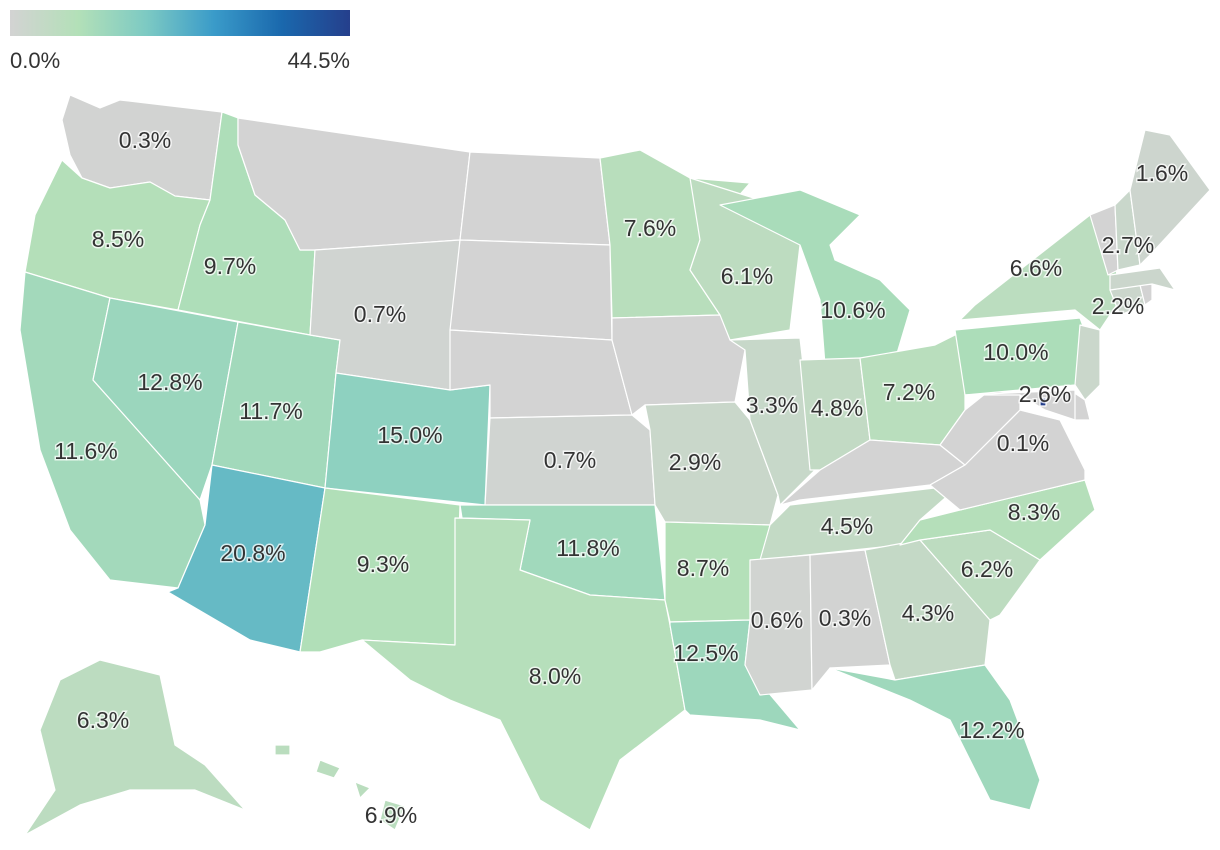  Describe the element at coordinates (678, 365) in the screenshot. I see `state-ia` at that location.